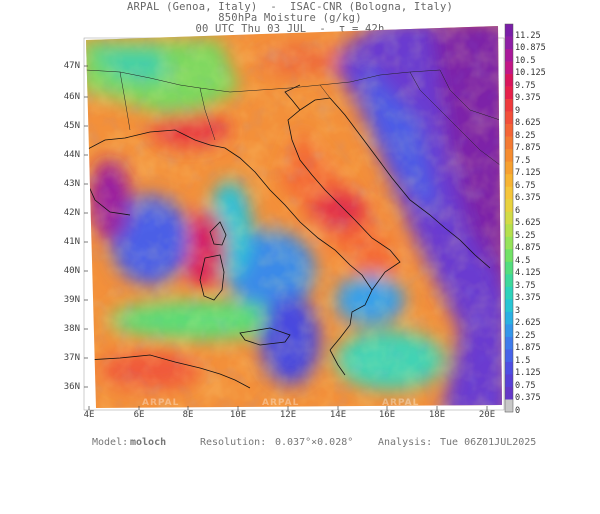 The height and width of the screenshot is (514, 600). I want to click on lat-label: 43N, so click(71, 184).